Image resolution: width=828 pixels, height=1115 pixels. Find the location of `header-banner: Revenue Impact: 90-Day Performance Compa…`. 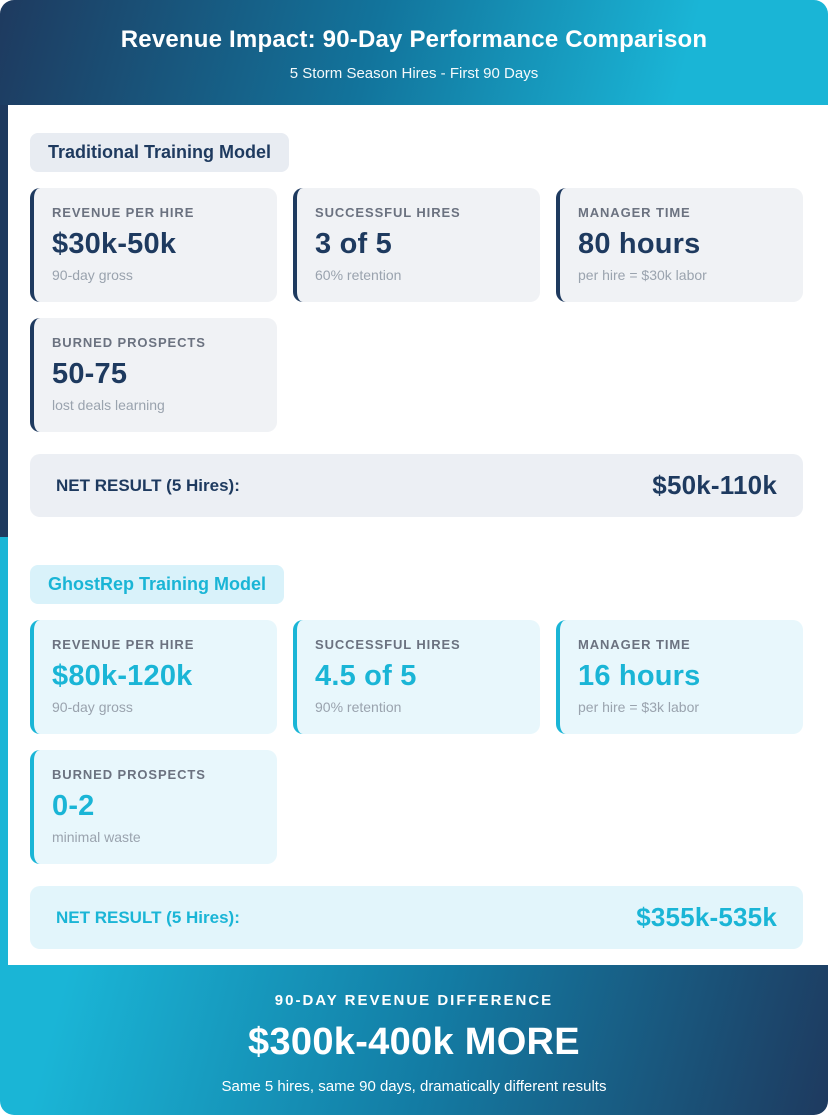

header-banner: Revenue Impact: 90-Day Performance Compa… is located at coordinates (414, 52).